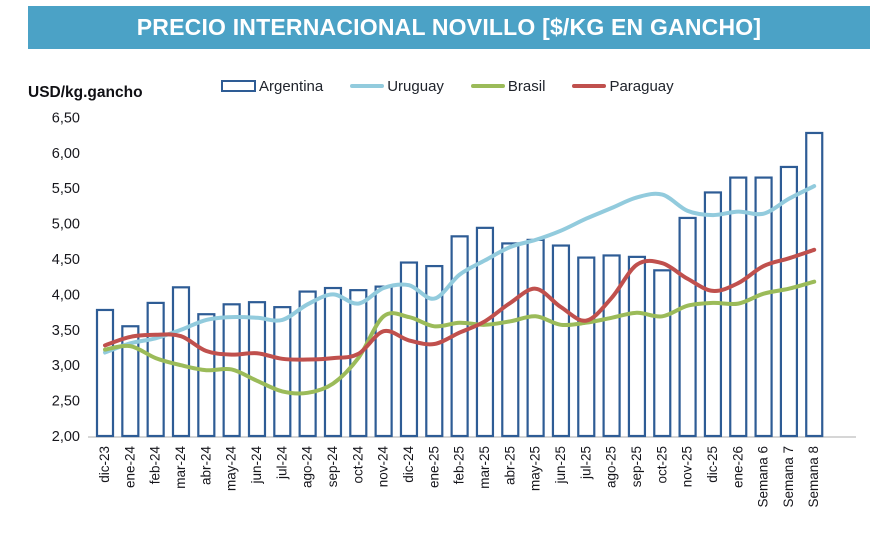  I want to click on x-tick-label: ago-24, so click(307, 467).